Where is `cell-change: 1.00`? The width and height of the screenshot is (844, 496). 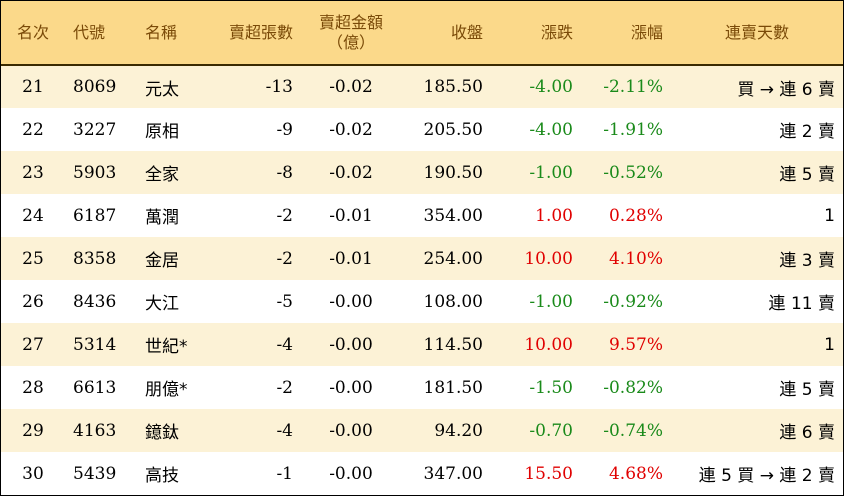
cell-change: 1.00 is located at coordinates (554, 215).